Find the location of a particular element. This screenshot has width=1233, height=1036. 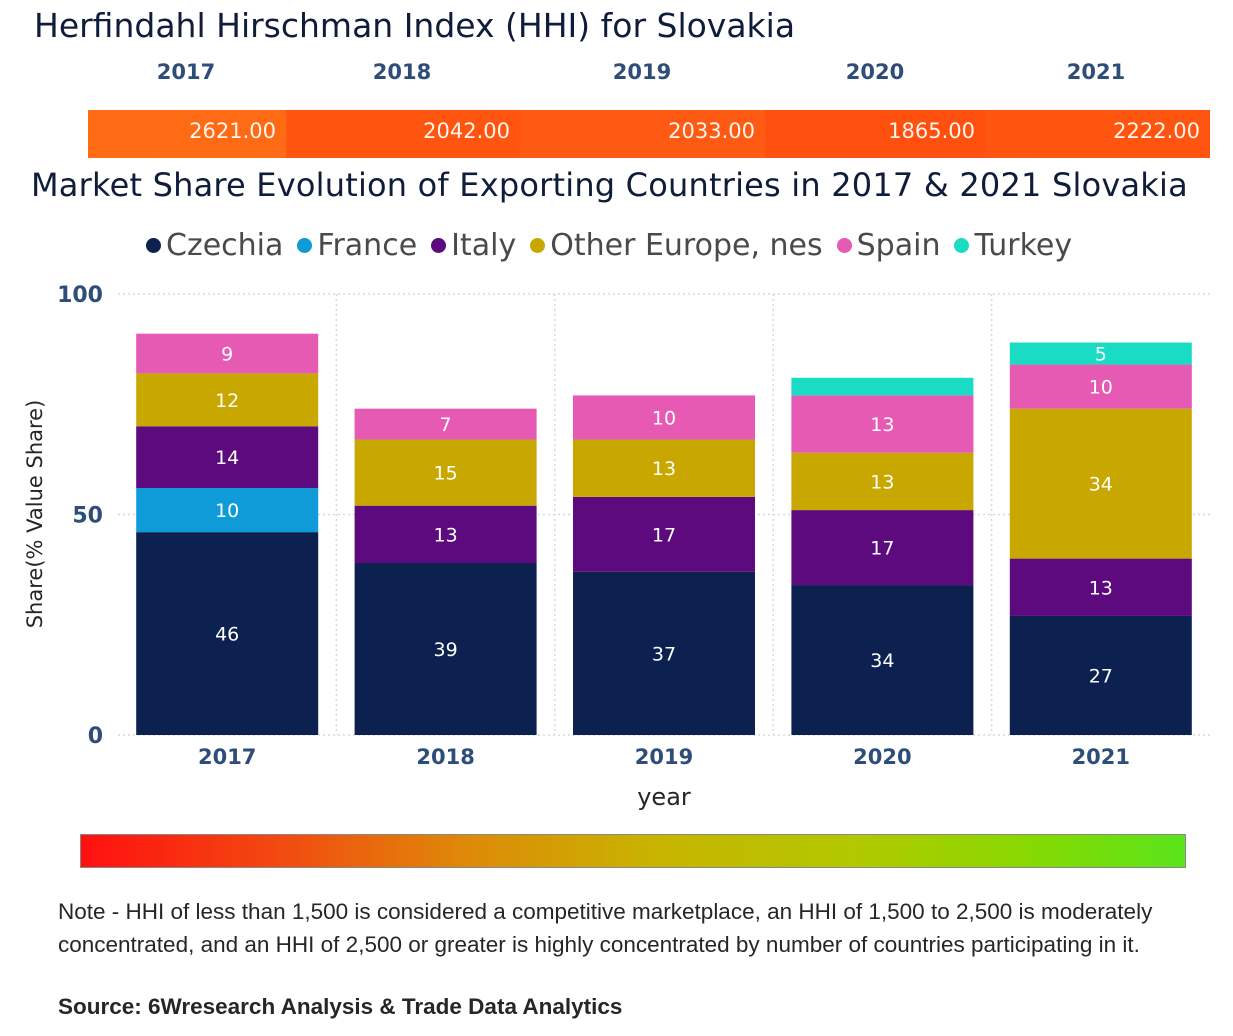

y-tick-label: 50 is located at coordinates (87, 516).